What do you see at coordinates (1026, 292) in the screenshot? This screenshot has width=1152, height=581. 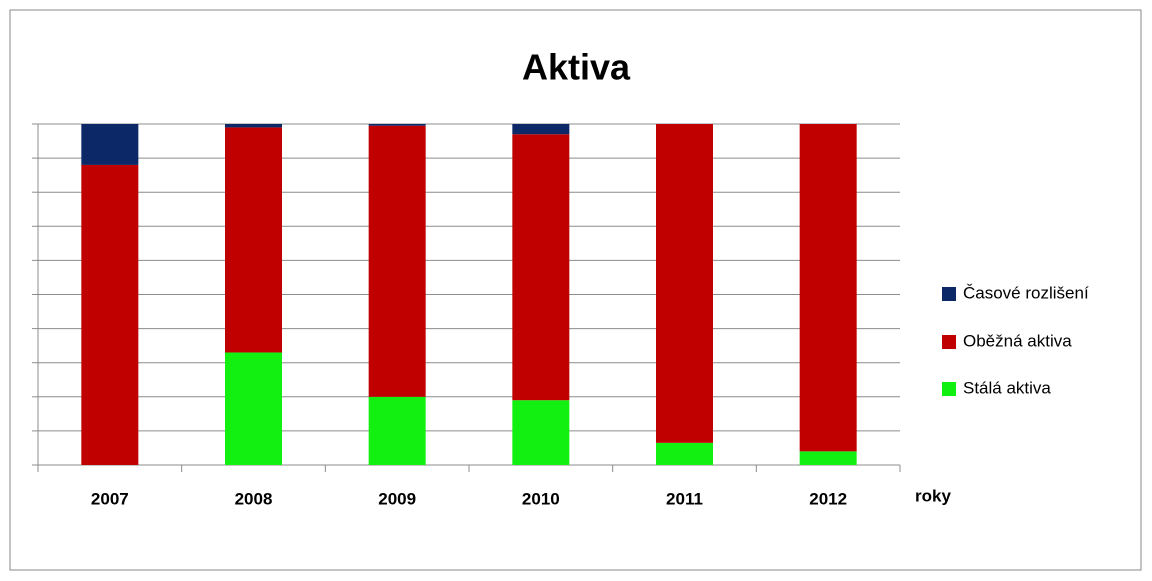 I see `legend-label: Časové rozlišení` at bounding box center [1026, 292].